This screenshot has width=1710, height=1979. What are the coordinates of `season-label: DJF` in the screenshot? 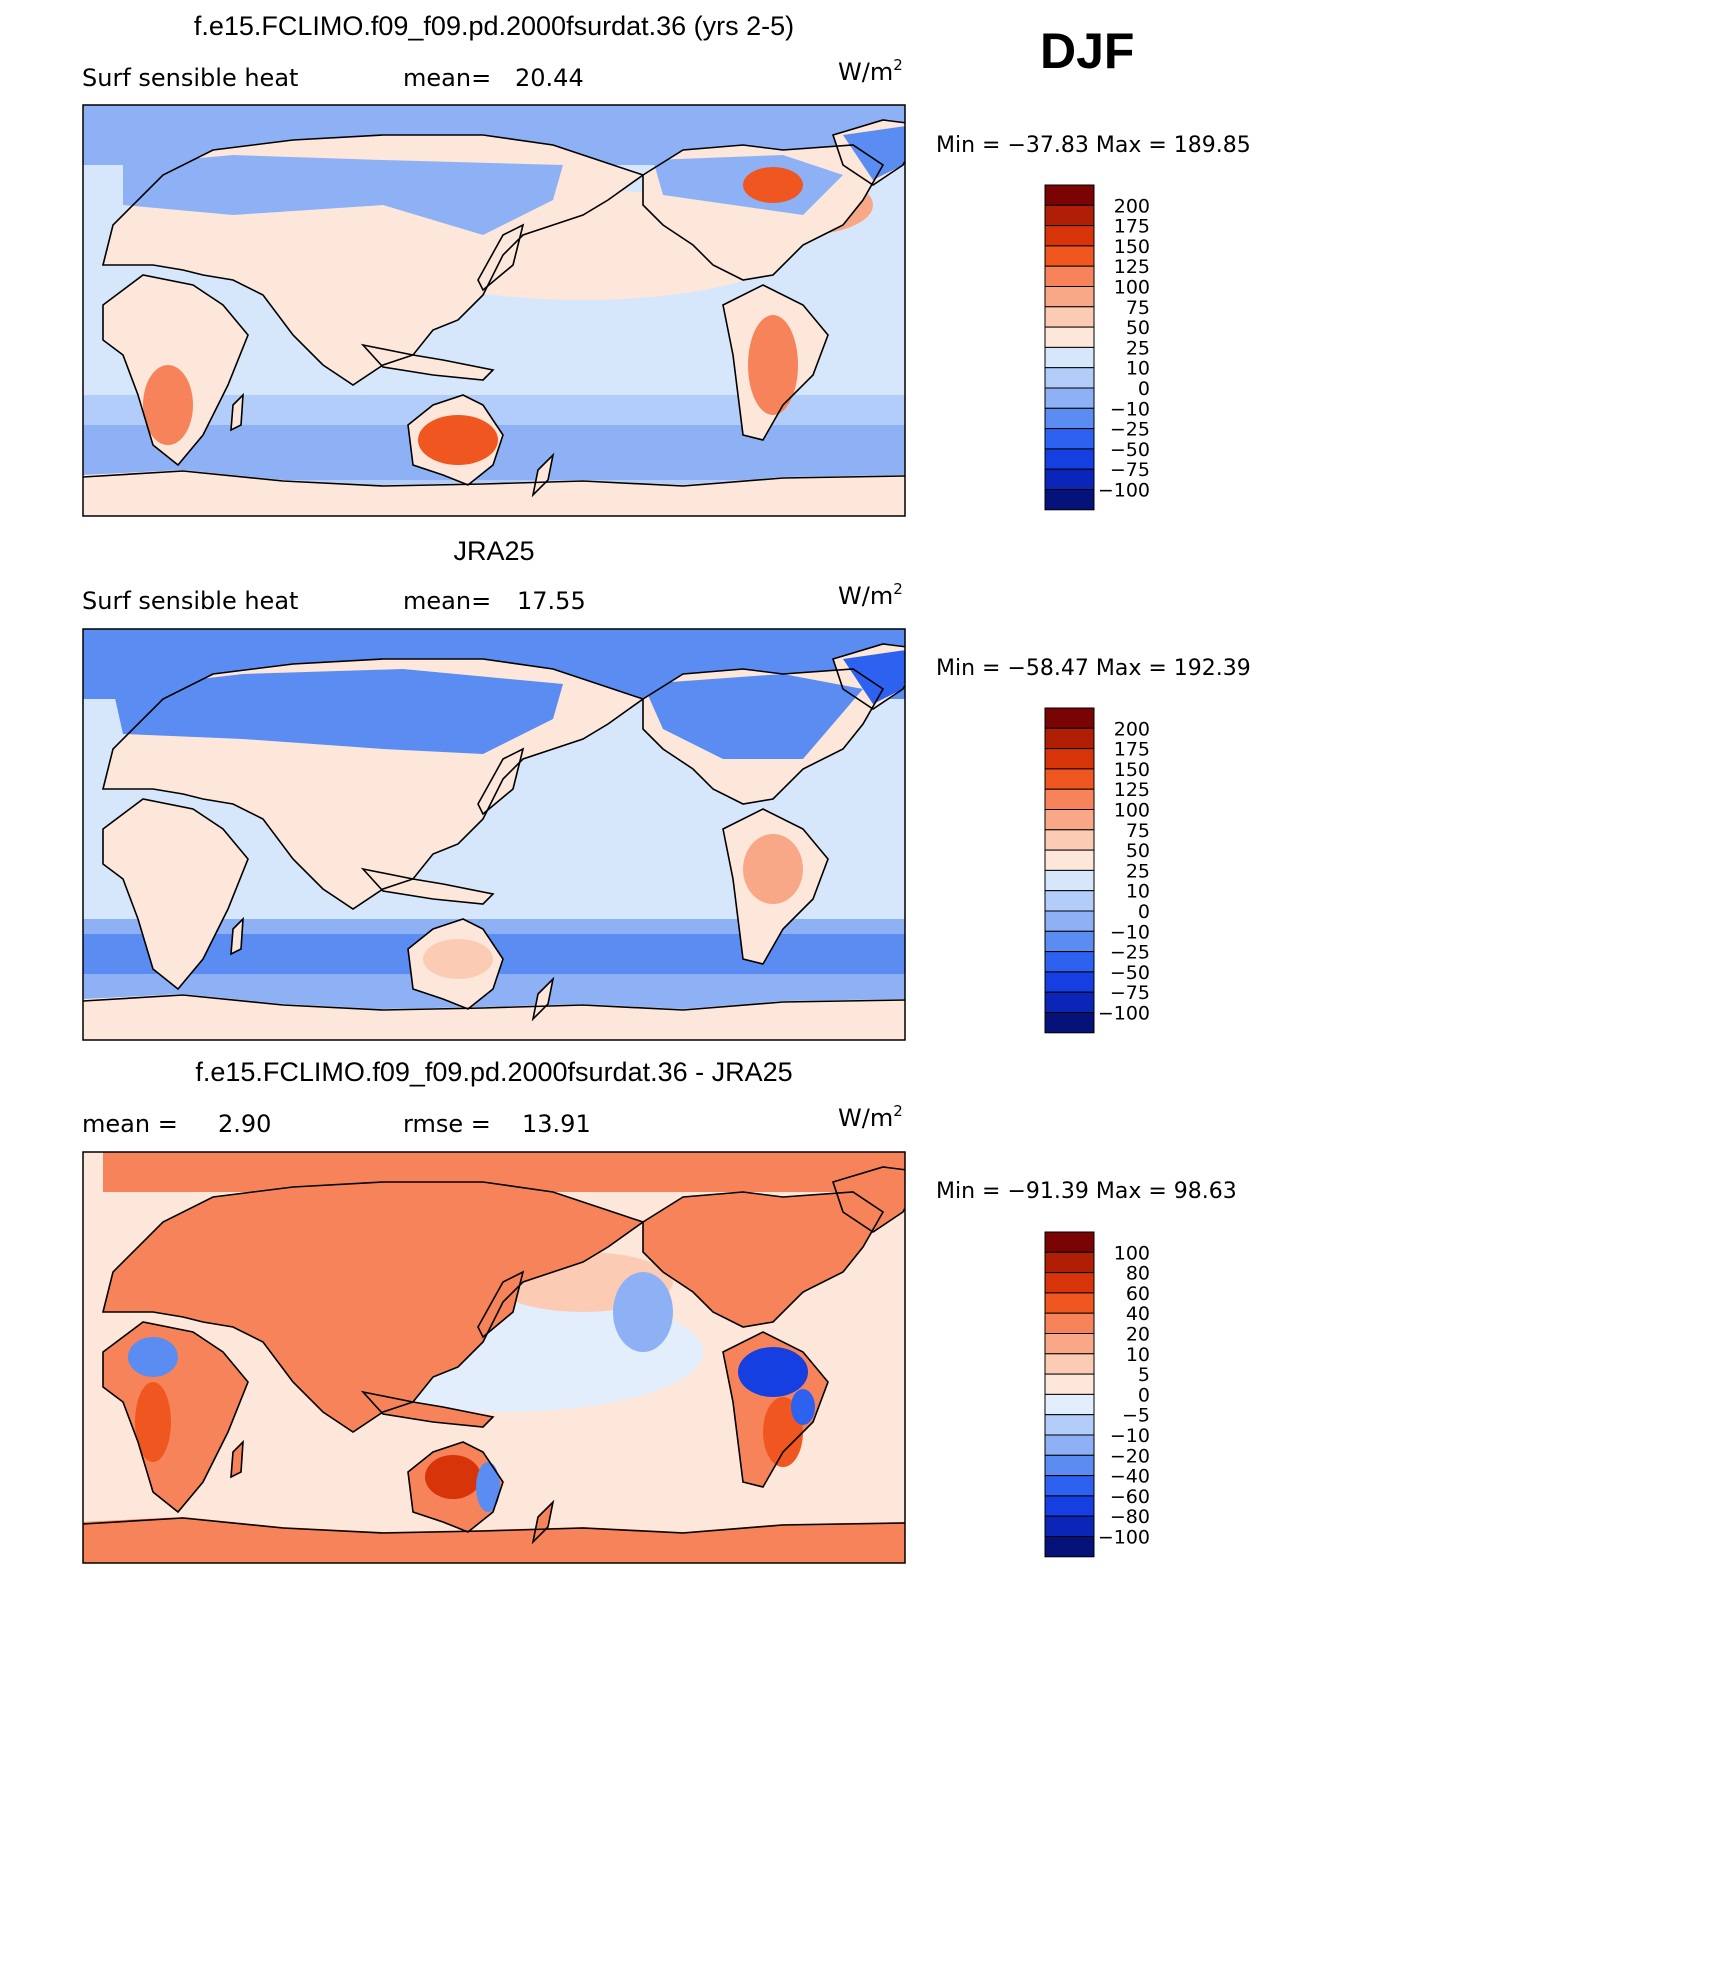 It's located at (1087, 51).